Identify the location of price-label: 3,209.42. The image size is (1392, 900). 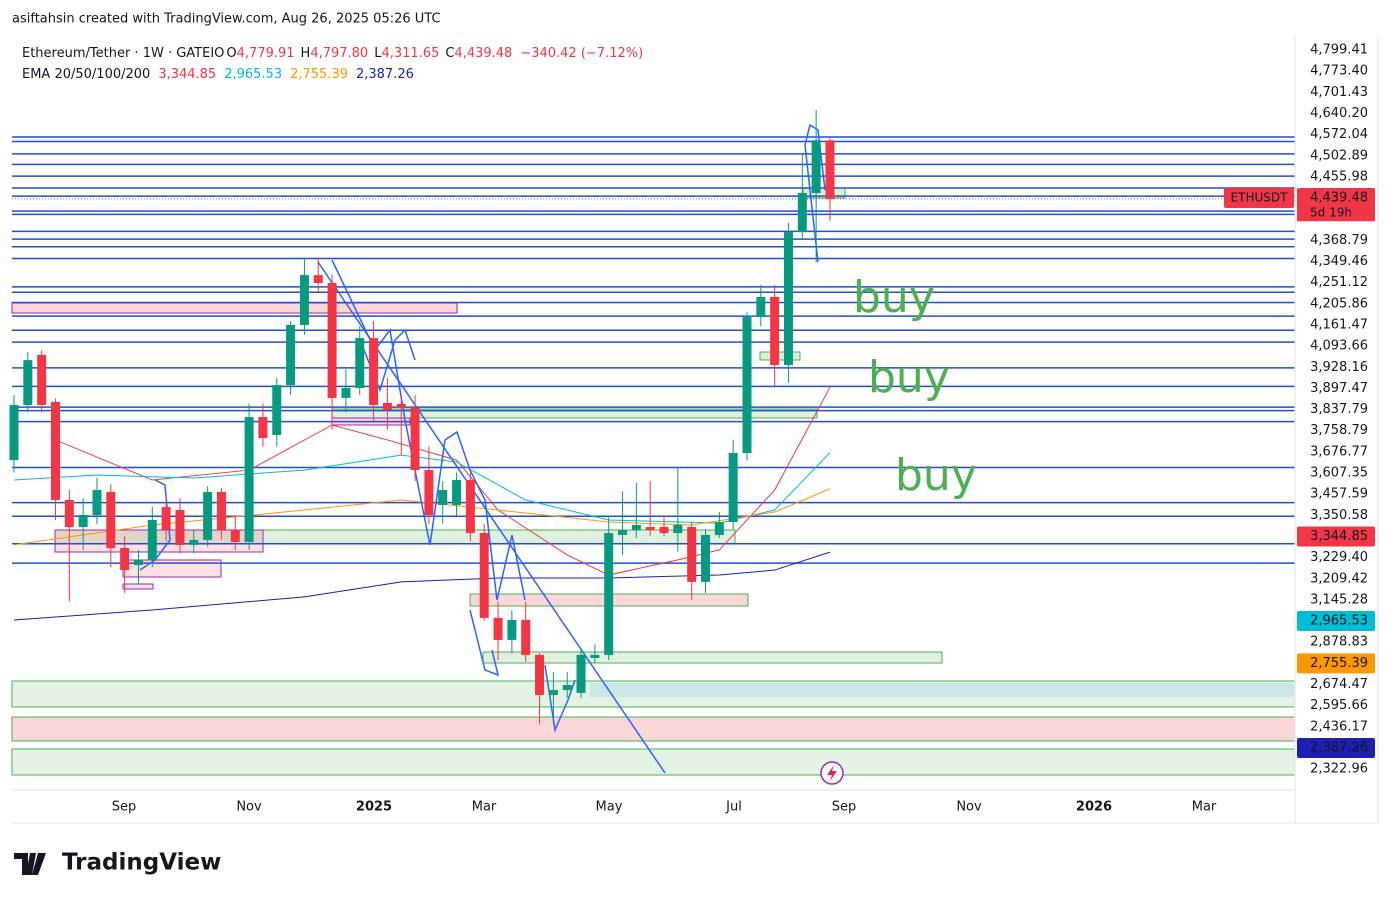
(1339, 578).